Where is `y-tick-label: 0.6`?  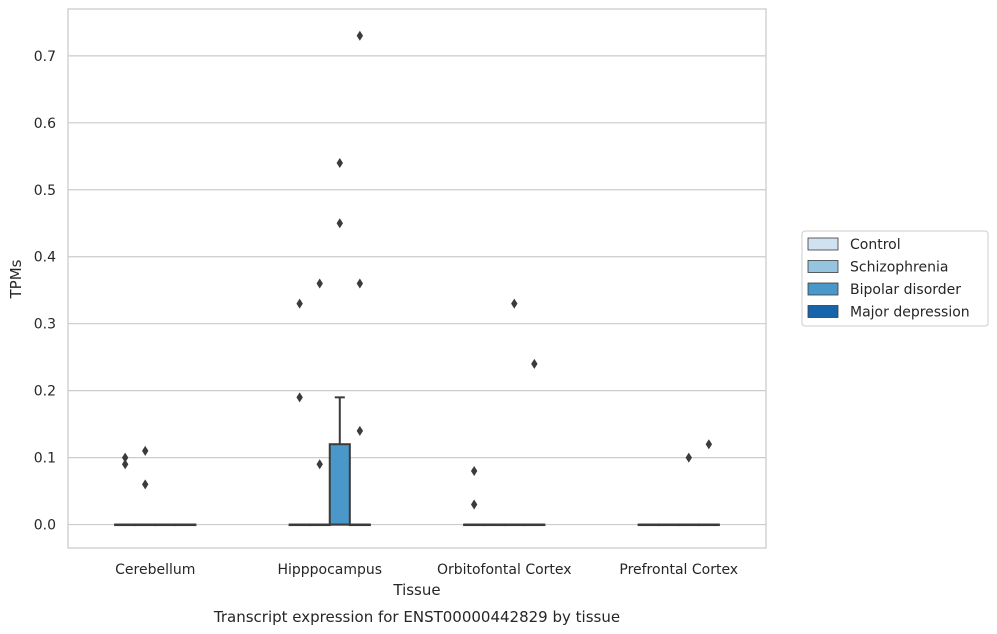 y-tick-label: 0.6 is located at coordinates (45, 124).